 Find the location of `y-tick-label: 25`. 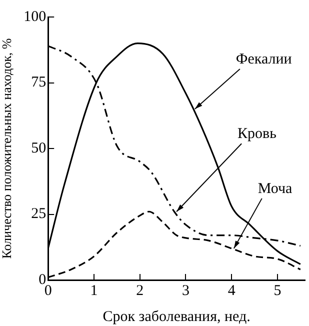

y-tick-label: 25 is located at coordinates (38, 214).